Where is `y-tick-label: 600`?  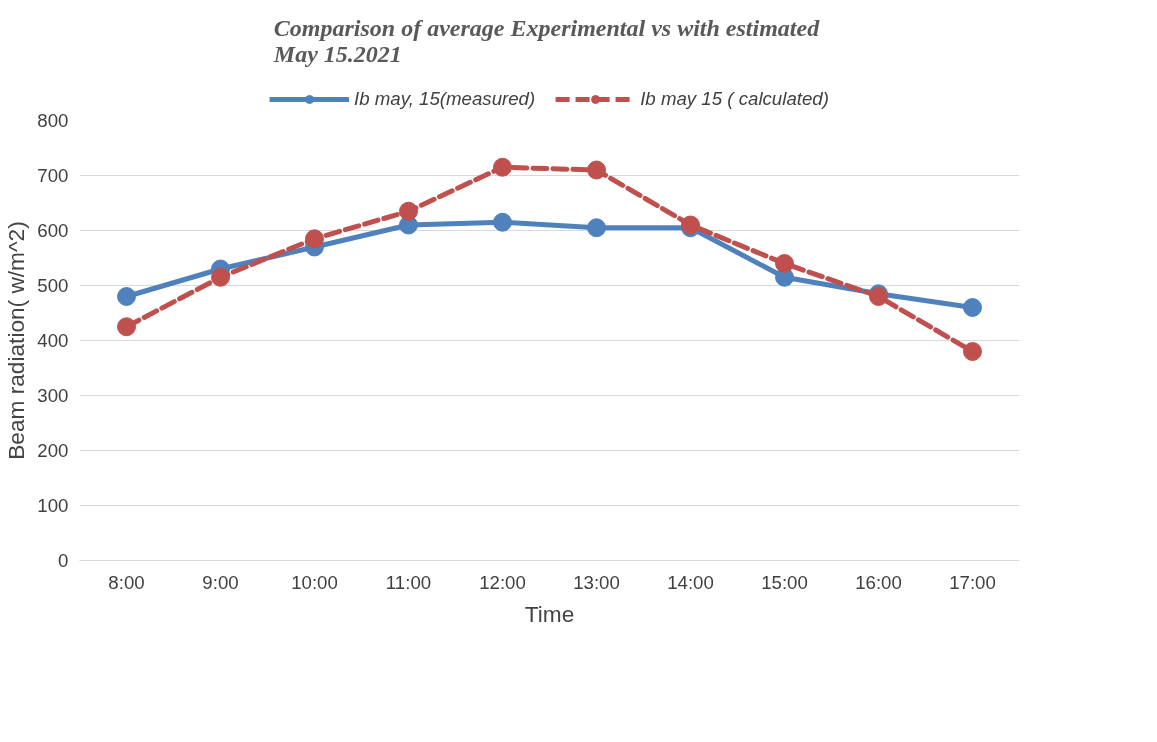 y-tick-label: 600 is located at coordinates (53, 230).